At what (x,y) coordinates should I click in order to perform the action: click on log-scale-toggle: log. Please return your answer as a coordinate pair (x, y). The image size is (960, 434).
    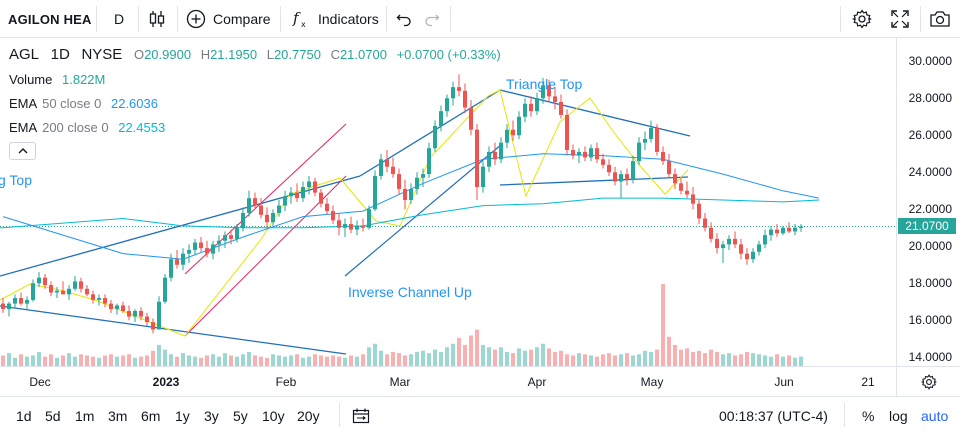
    Looking at the image, I should click on (898, 415).